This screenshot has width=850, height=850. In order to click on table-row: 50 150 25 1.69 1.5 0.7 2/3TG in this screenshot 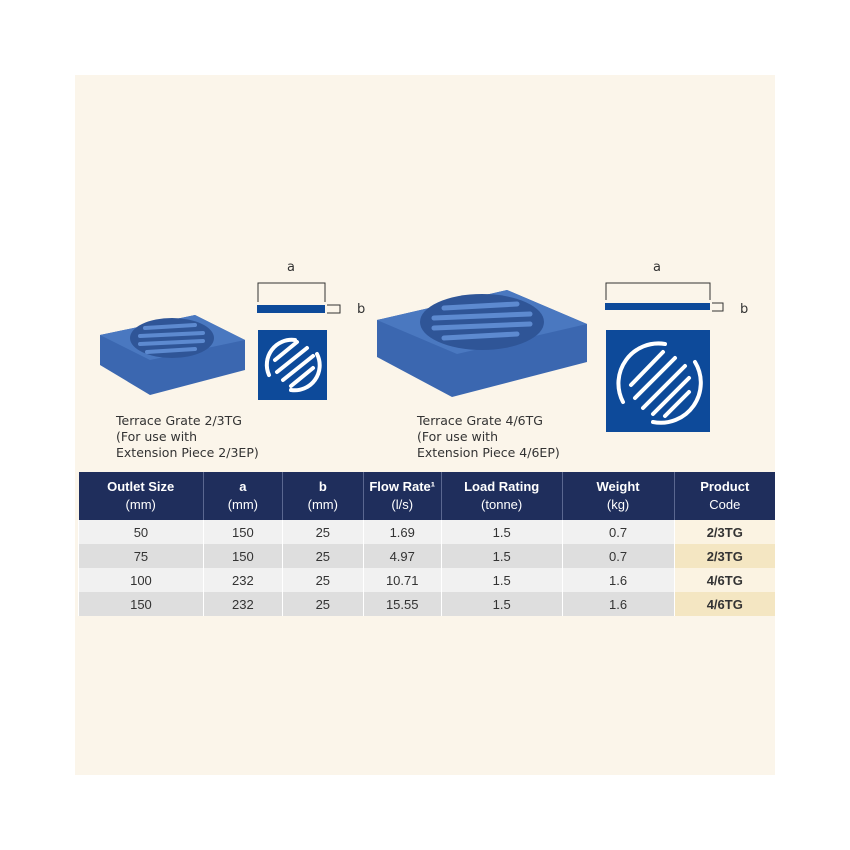, I will do `click(426, 532)`.